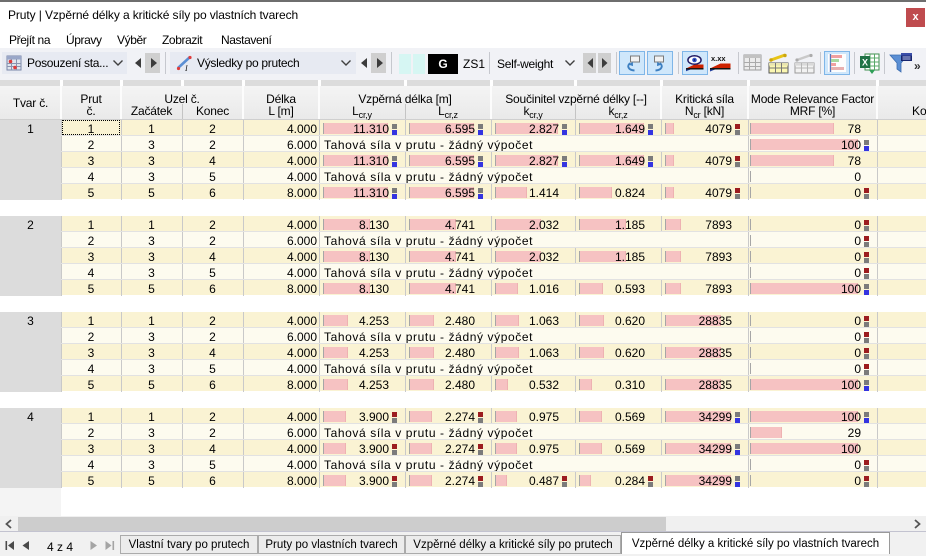  Describe the element at coordinates (718, 58) in the screenshot. I see `svg-text: x.xx` at that location.